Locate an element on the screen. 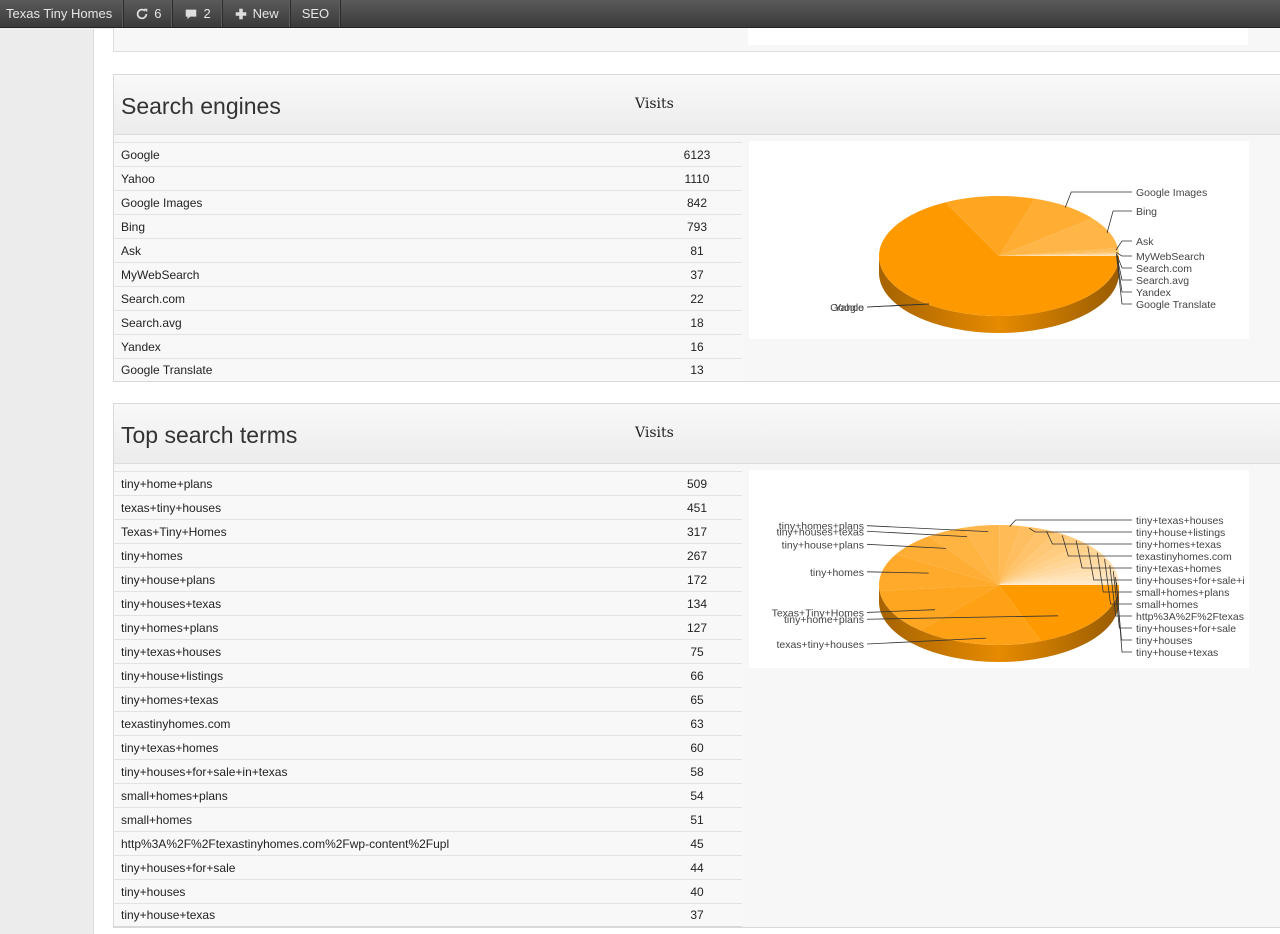  row-visits: 793 is located at coordinates (697, 226).